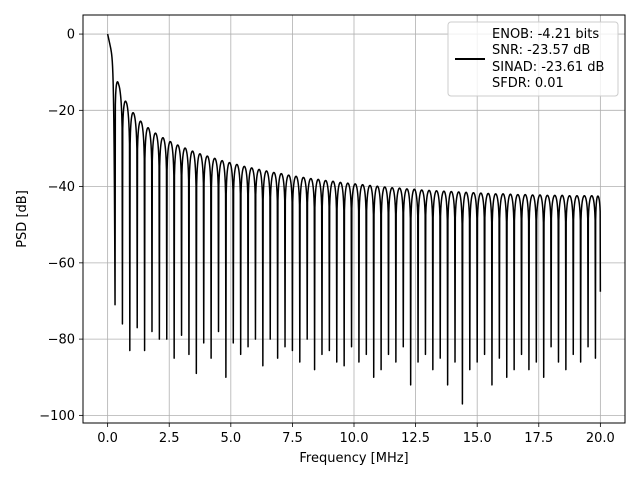  What do you see at coordinates (57, 416) in the screenshot?
I see `y-tick-label: −100` at bounding box center [57, 416].